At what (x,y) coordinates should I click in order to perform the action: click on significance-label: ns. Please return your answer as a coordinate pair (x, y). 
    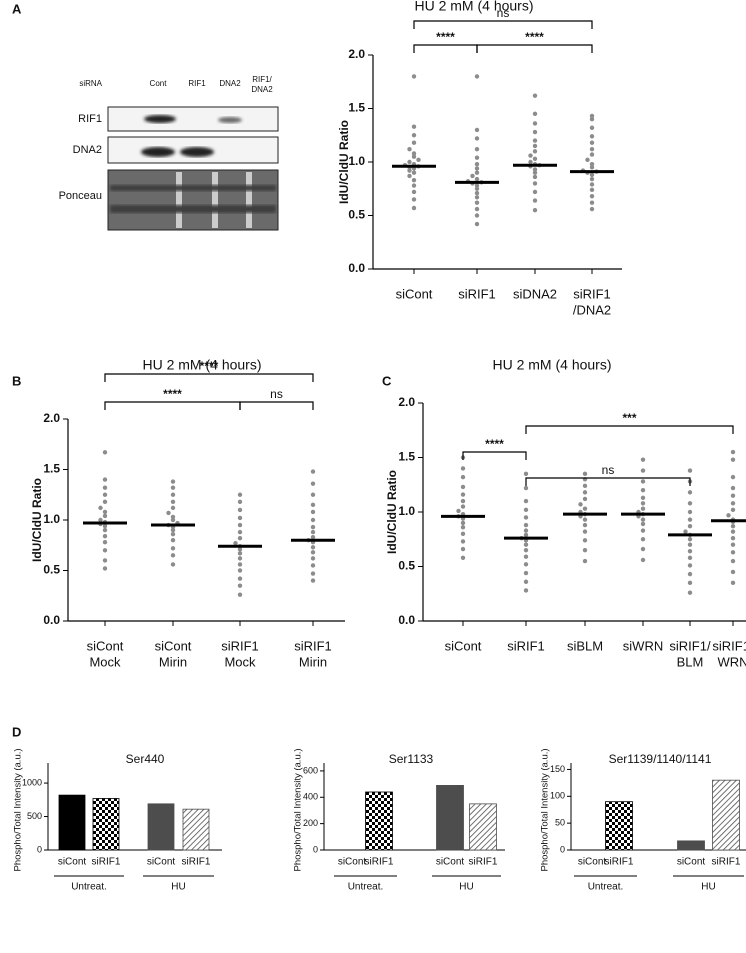
    Looking at the image, I should click on (503, 13).